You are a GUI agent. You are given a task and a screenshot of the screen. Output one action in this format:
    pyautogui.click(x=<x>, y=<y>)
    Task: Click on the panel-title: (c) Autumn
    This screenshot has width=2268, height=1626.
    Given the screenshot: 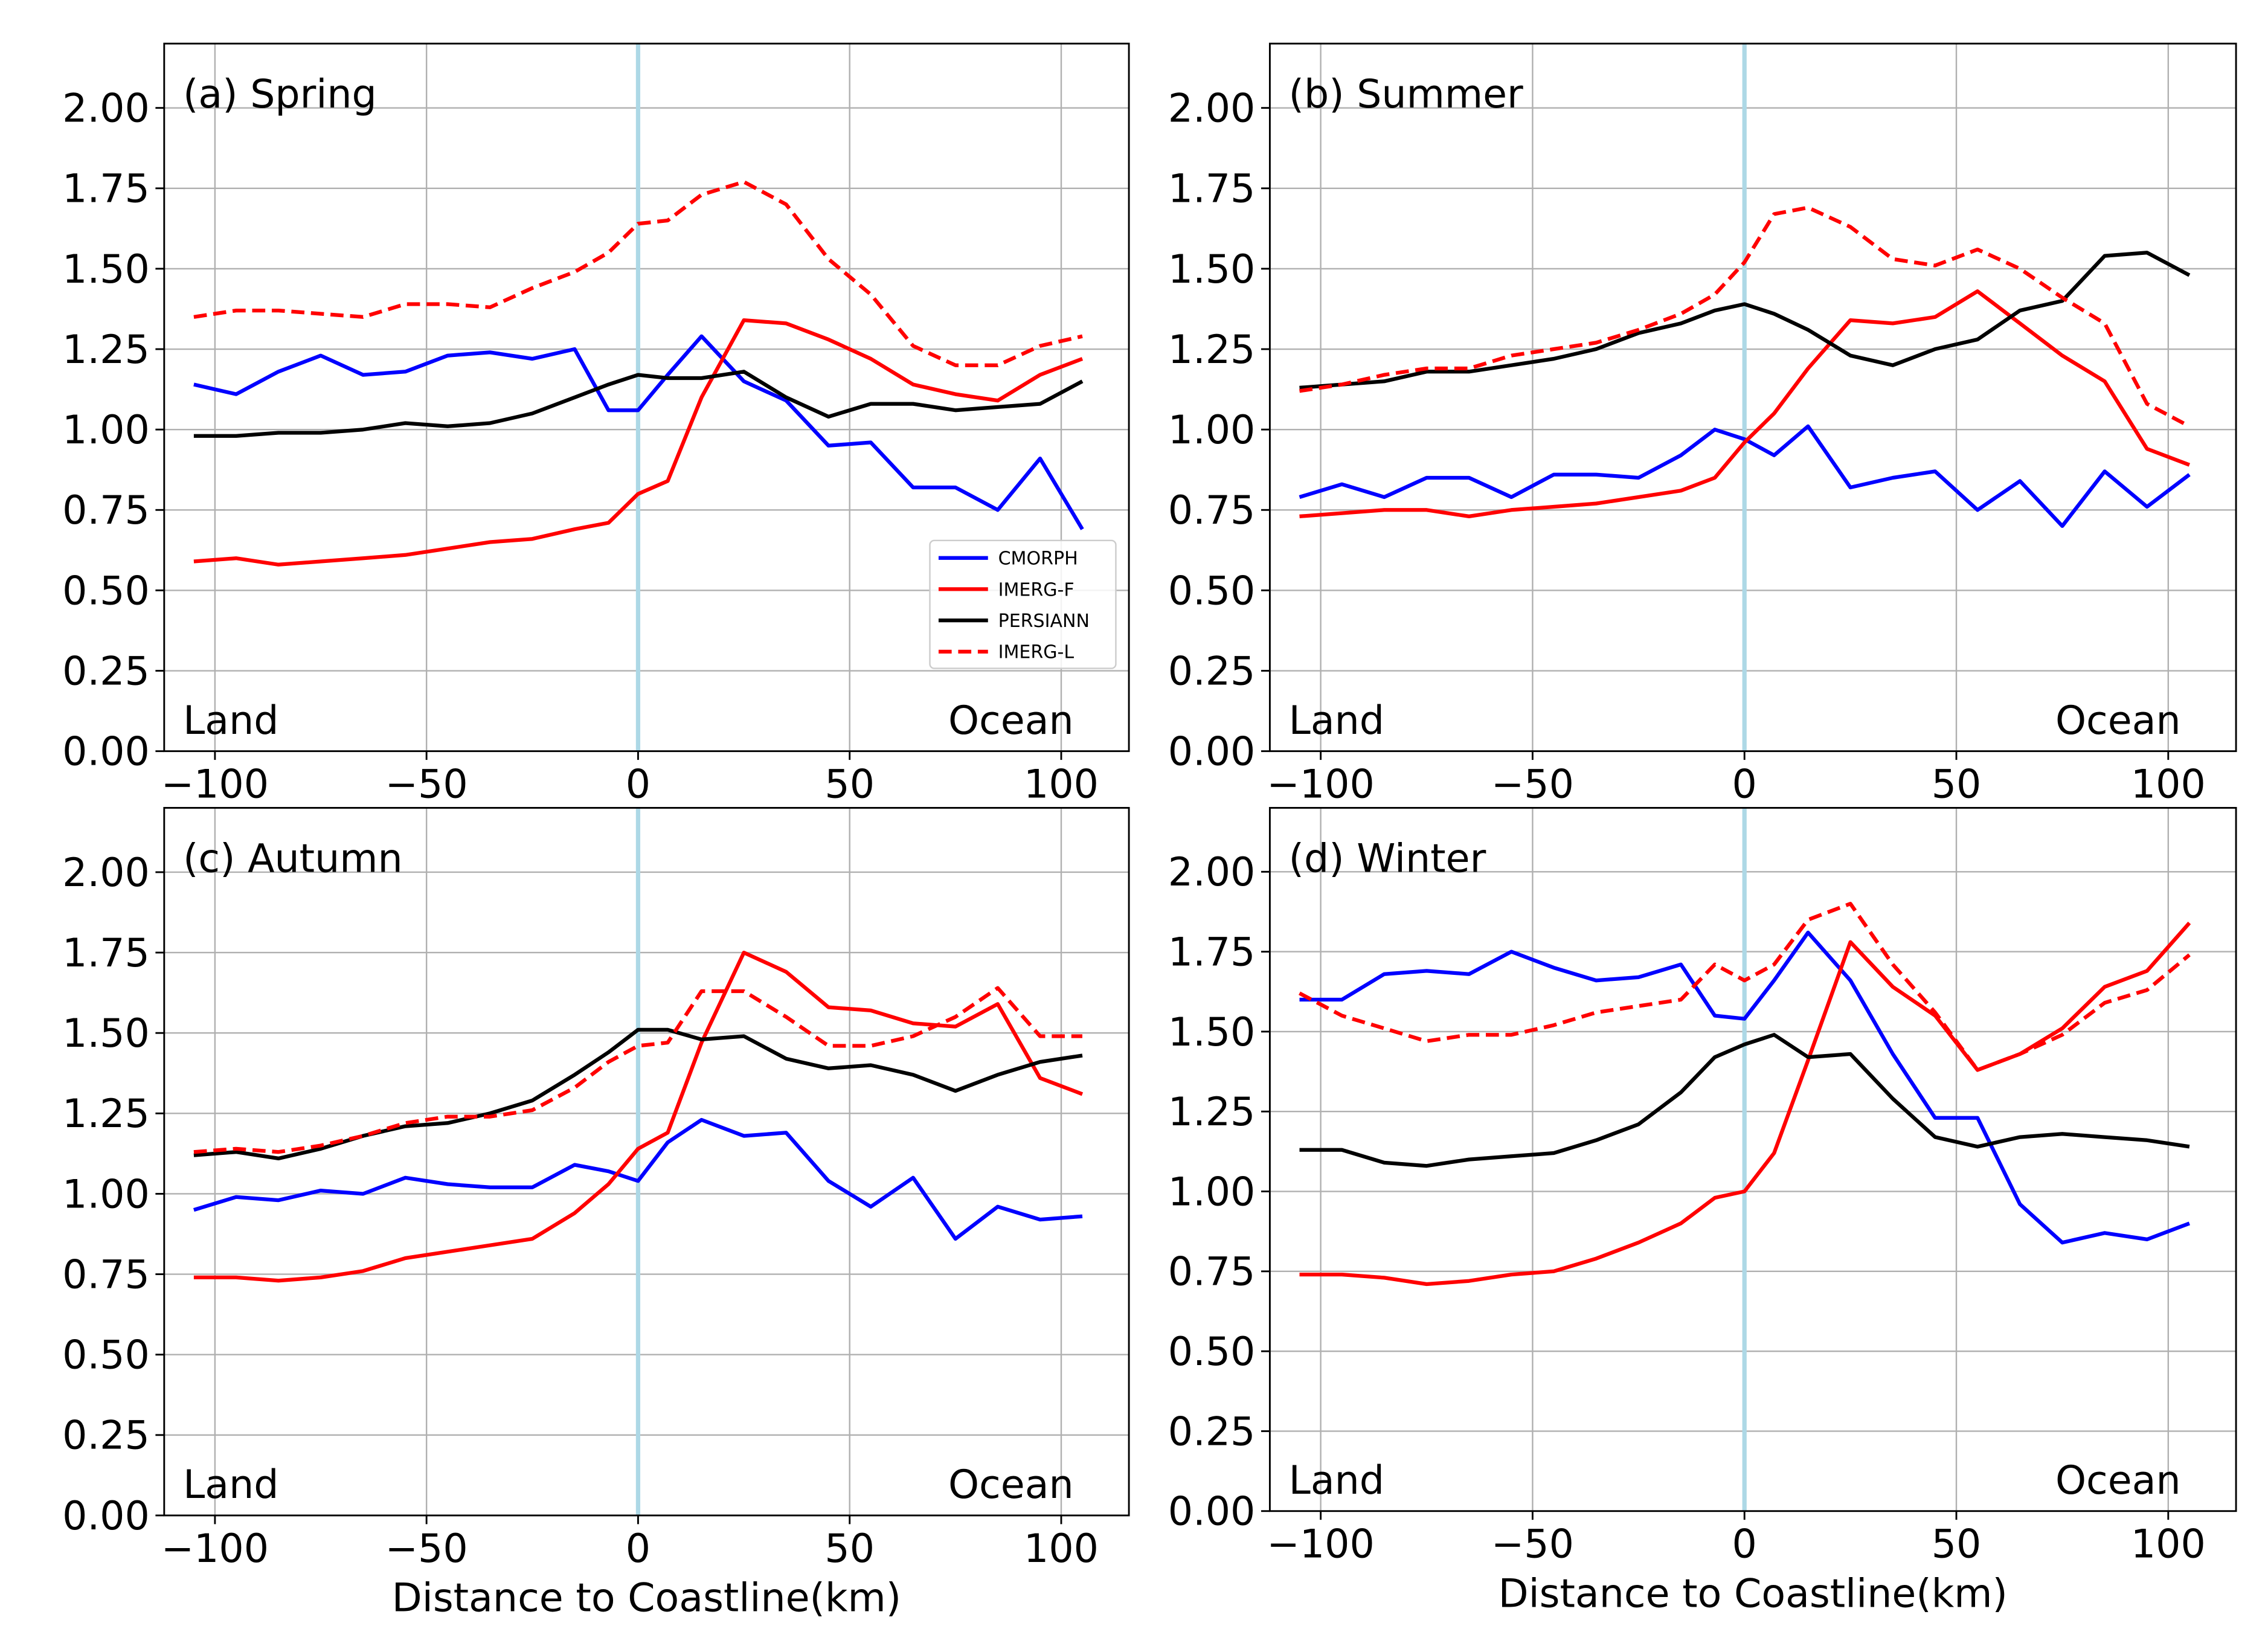 What is the action you would take?
    pyautogui.click(x=293, y=858)
    